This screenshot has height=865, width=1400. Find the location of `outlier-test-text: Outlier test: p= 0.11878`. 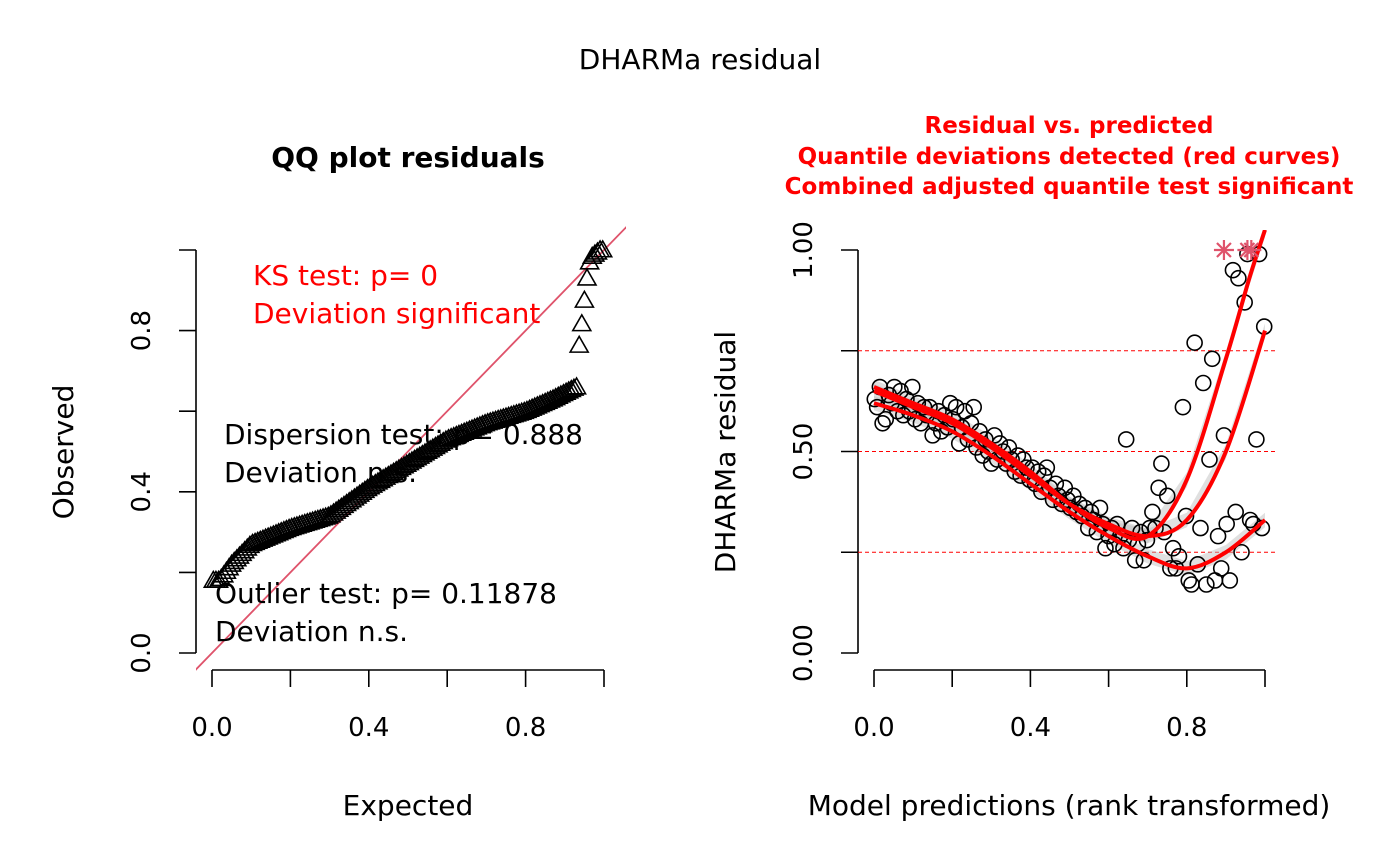

outlier-test-text: Outlier test: p= 0.11878 is located at coordinates (386, 593).